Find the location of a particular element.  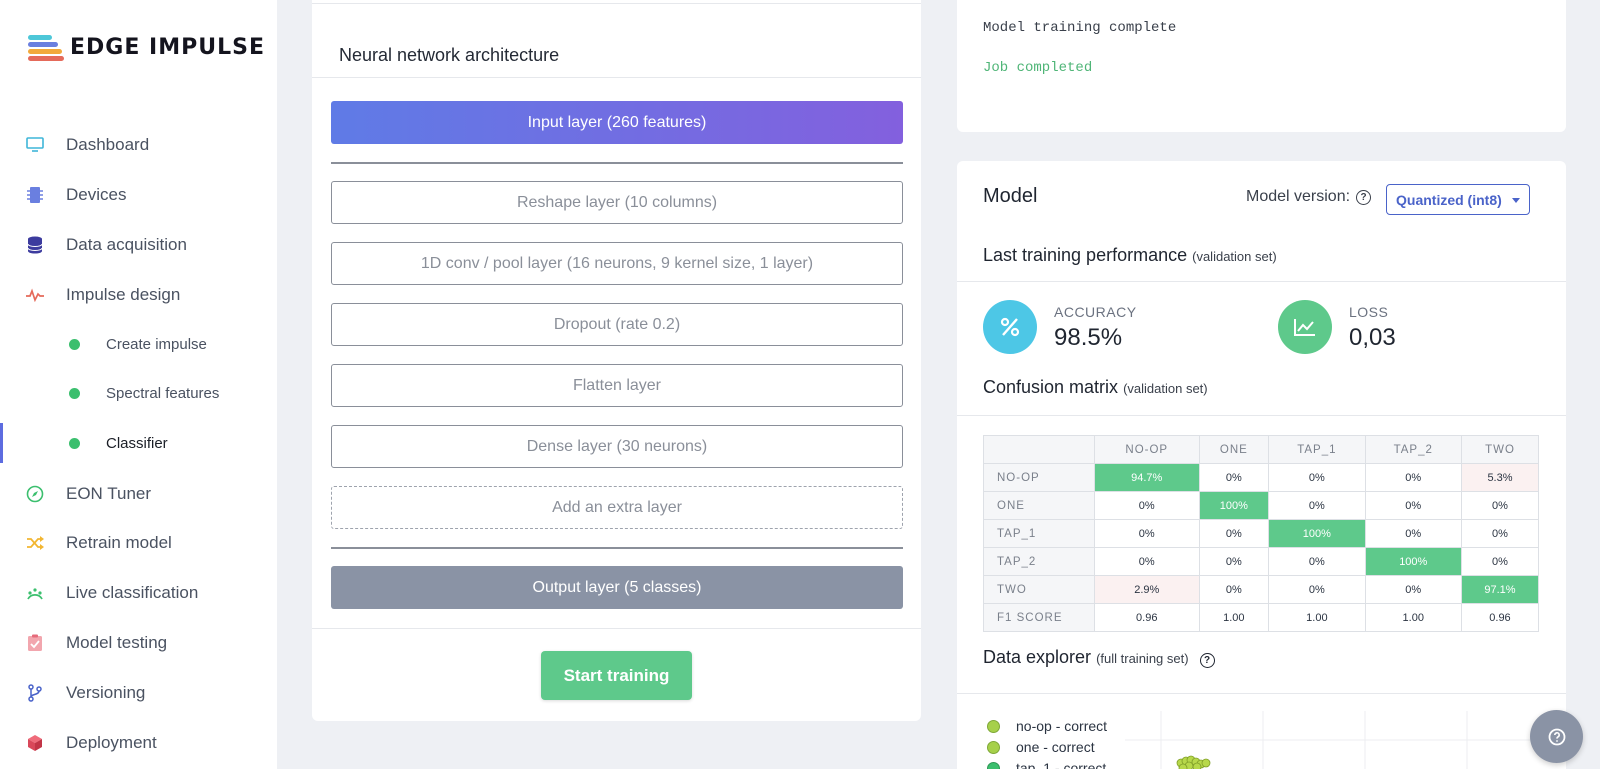

sidebar-item-dashboard: Dashboard is located at coordinates (138, 145).